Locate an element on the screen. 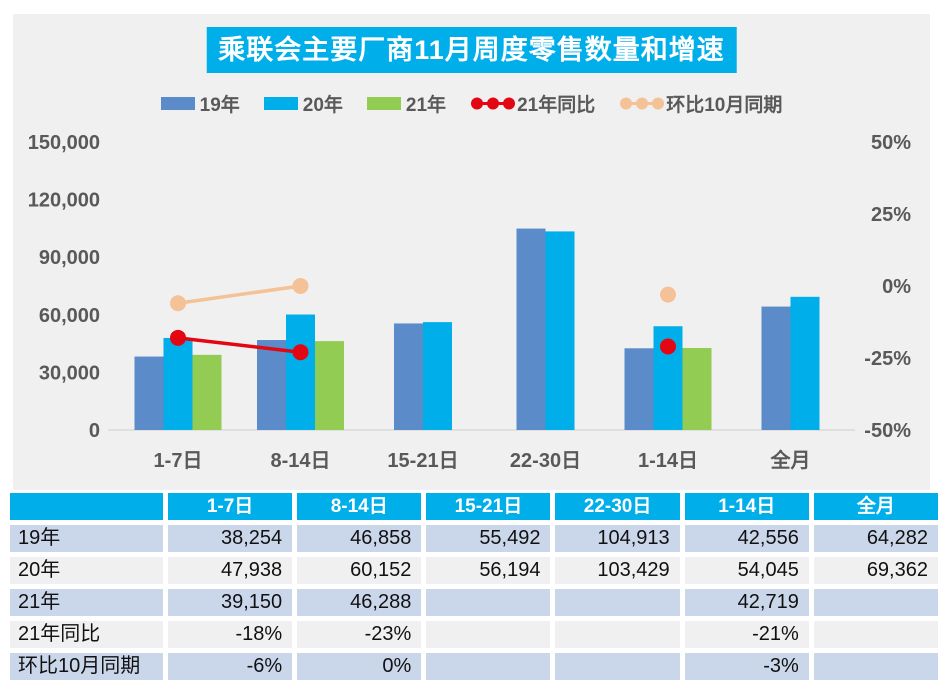 This screenshot has width=948, height=699. table-cell-2-0: 39,150 is located at coordinates (230, 602).